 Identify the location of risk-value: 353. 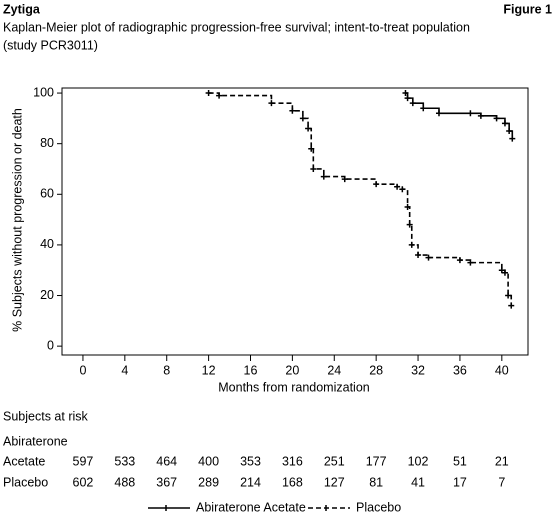
(250, 461).